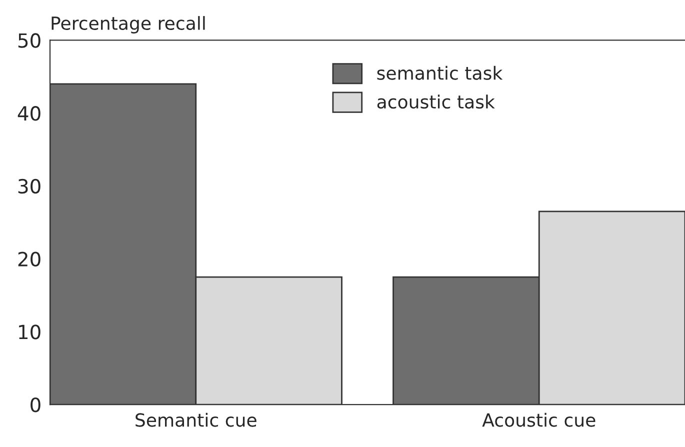  Describe the element at coordinates (436, 101) in the screenshot. I see `legend-label: acoustic task` at that location.